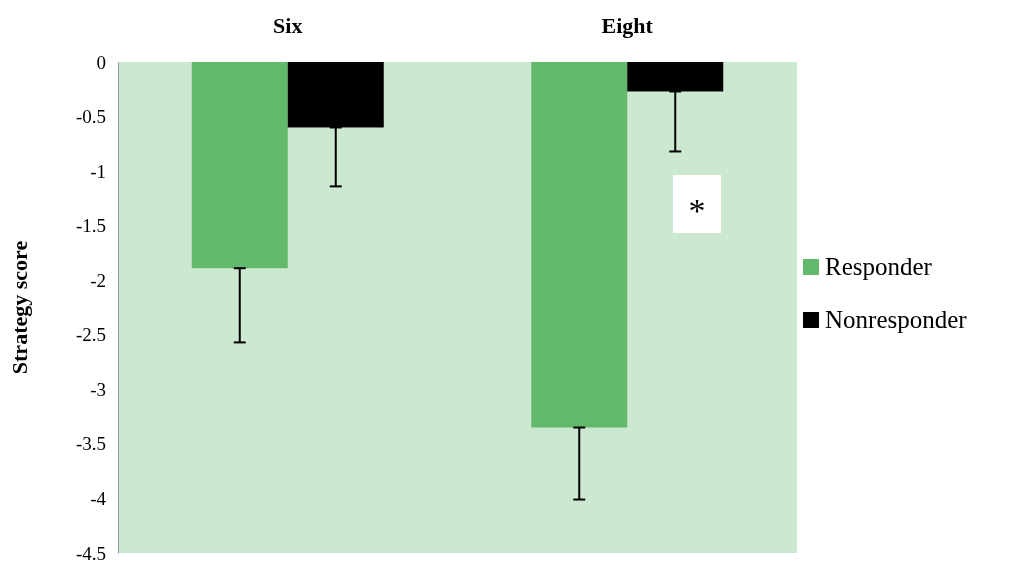  I want to click on y-tick-label: -0.5, so click(90, 117).